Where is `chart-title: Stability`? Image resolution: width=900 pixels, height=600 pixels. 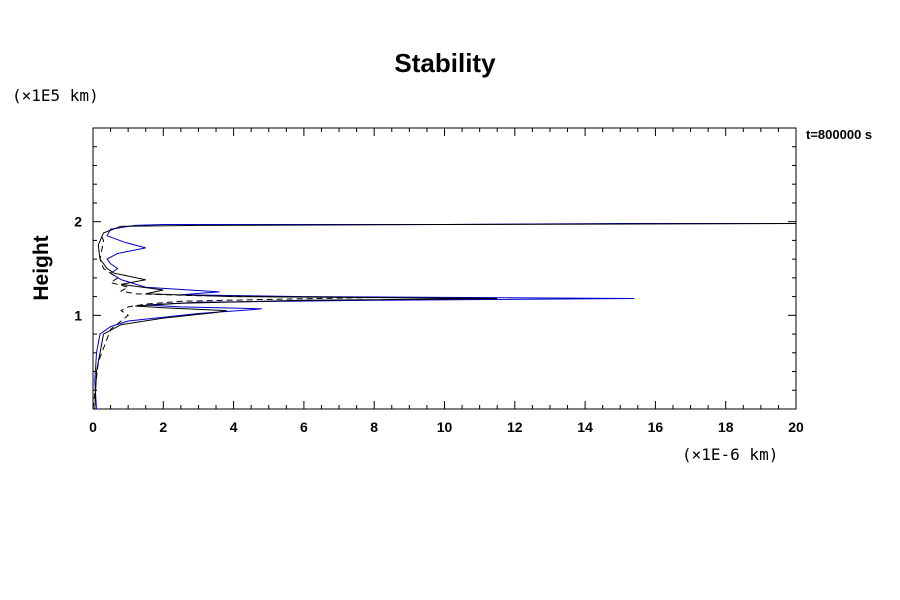
chart-title: Stability is located at coordinates (445, 63).